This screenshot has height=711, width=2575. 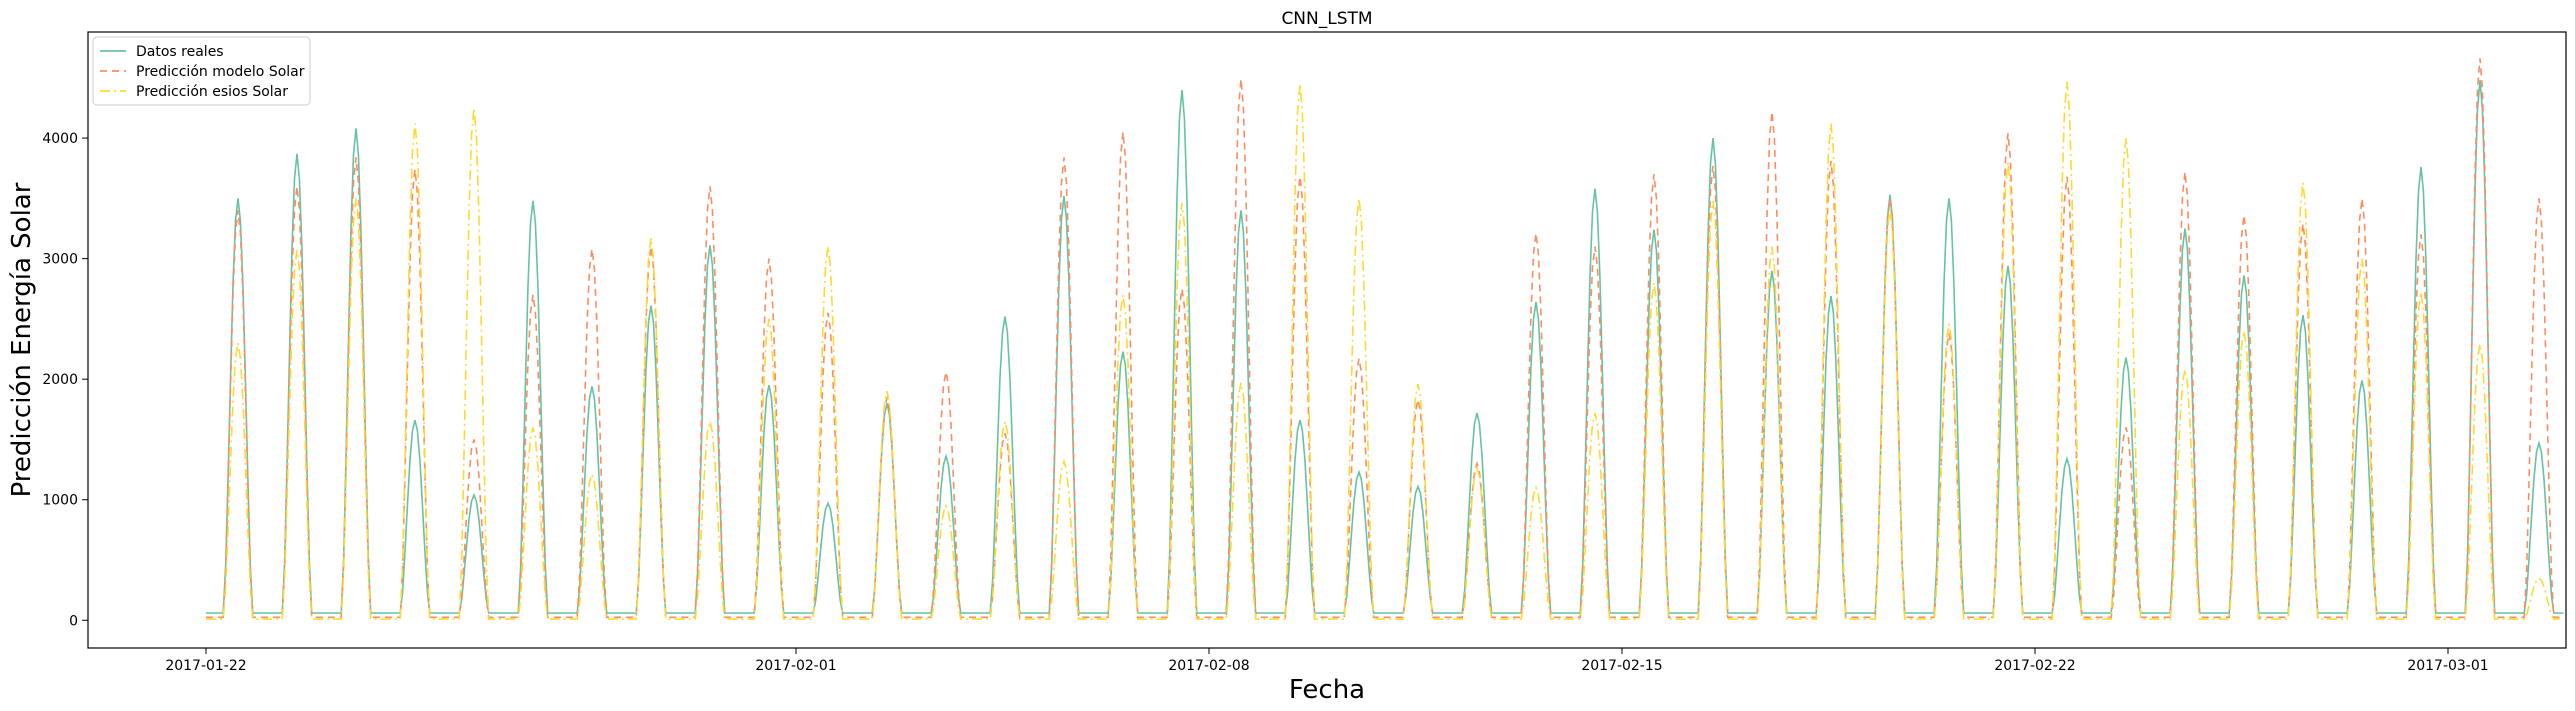 I want to click on y-axis-label: Predicción Energía Solar, so click(x=22, y=339).